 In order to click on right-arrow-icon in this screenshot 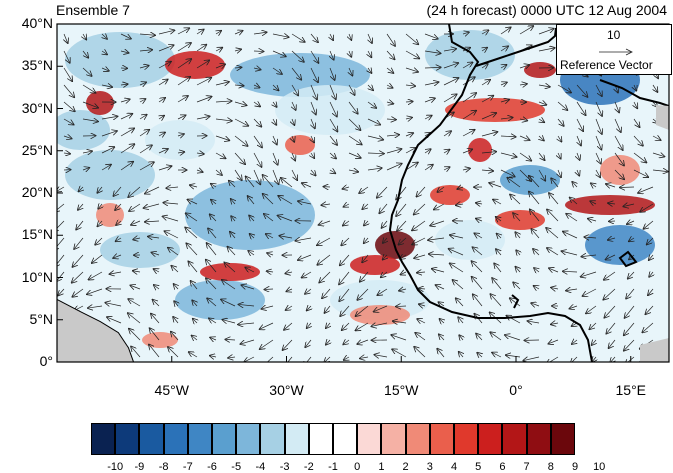, I will do `click(616, 52)`.